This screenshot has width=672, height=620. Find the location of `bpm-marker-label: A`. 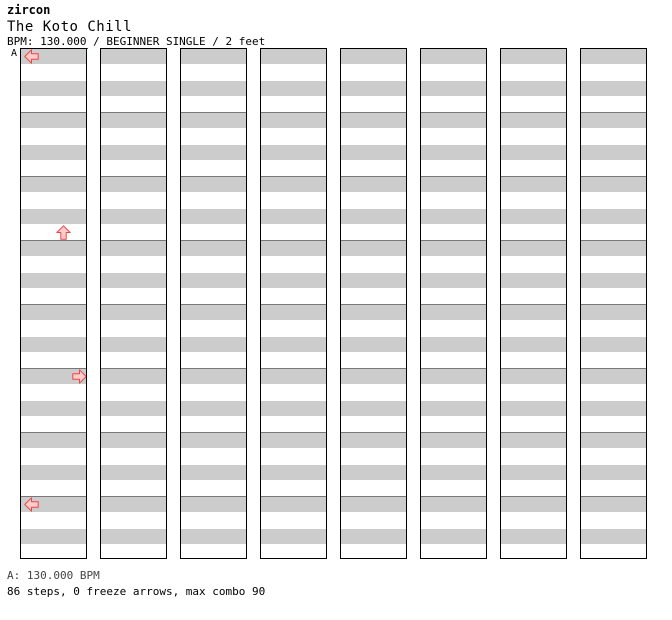

bpm-marker-label: A is located at coordinates (14, 53).